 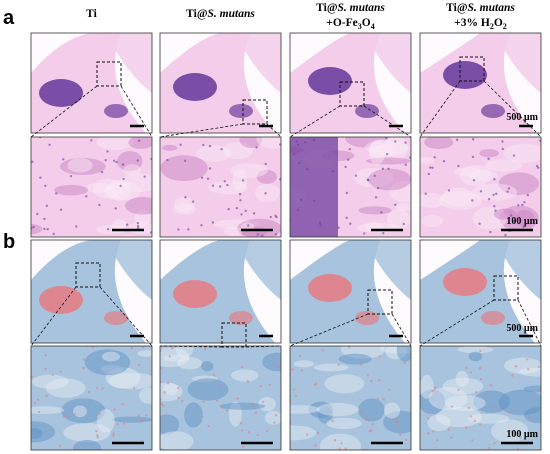 I want to click on header-part: Ti@, so click(x=327, y=8).